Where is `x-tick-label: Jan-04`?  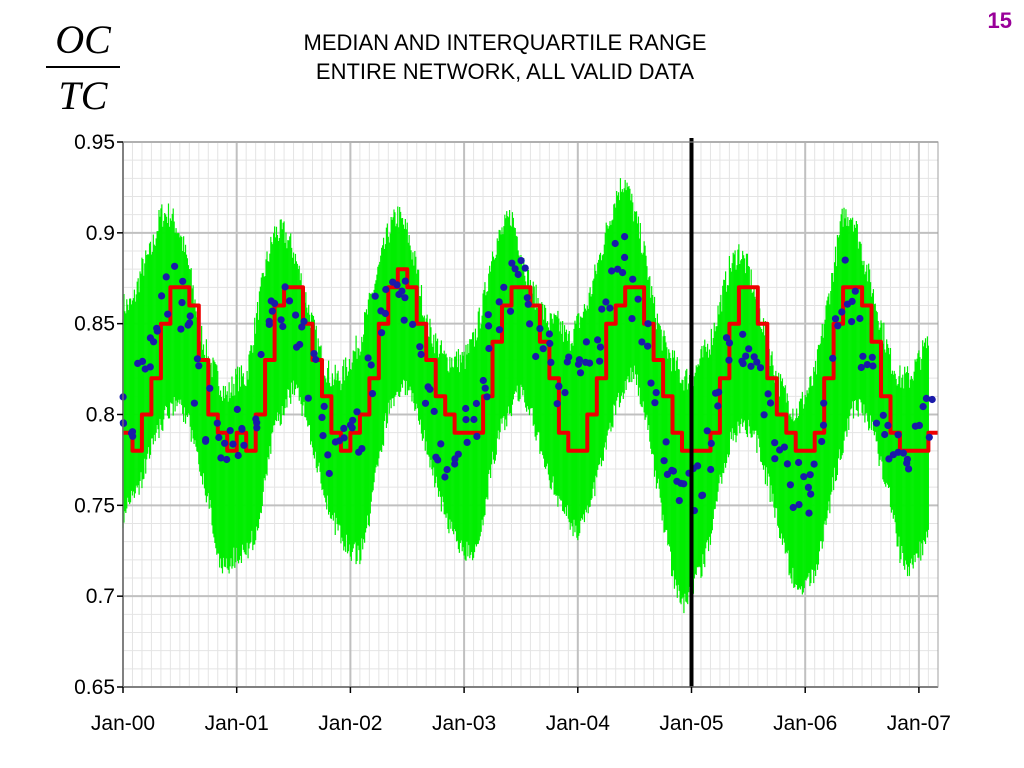
x-tick-label: Jan-04 is located at coordinates (578, 723).